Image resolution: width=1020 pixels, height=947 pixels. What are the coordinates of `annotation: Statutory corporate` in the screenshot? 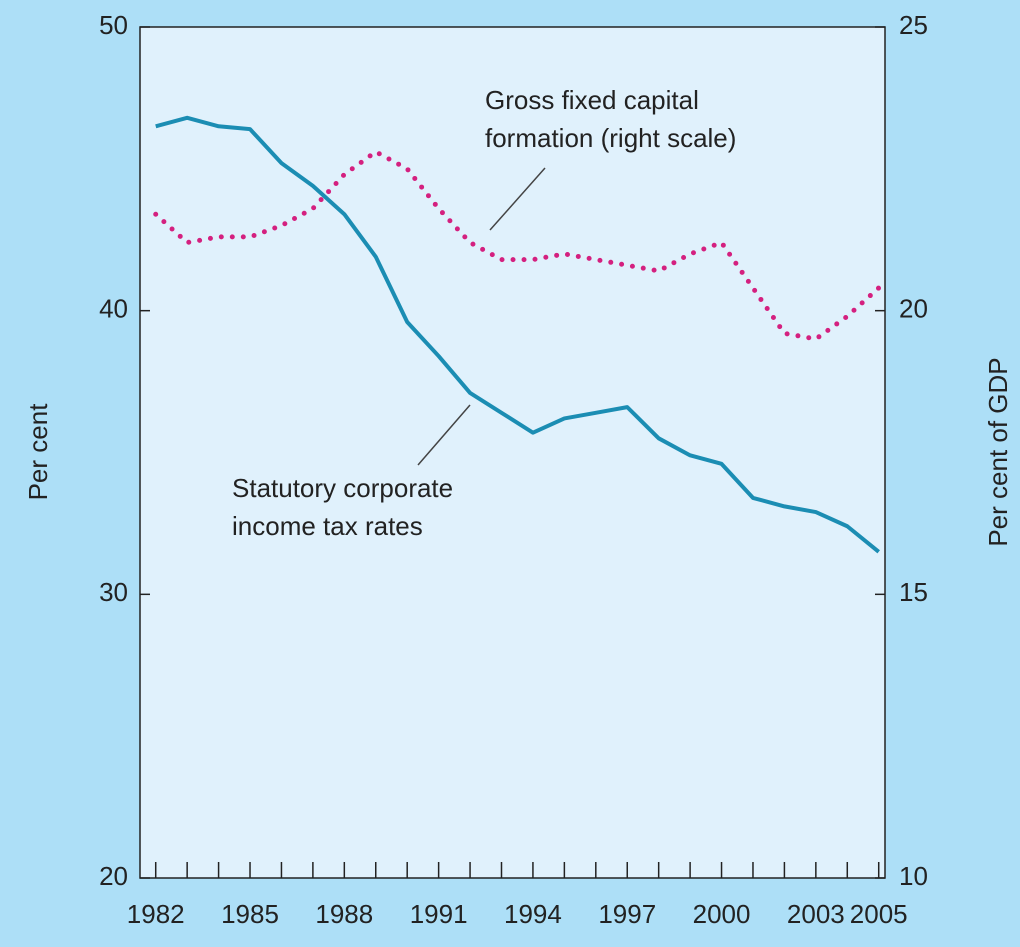 It's located at (342, 488).